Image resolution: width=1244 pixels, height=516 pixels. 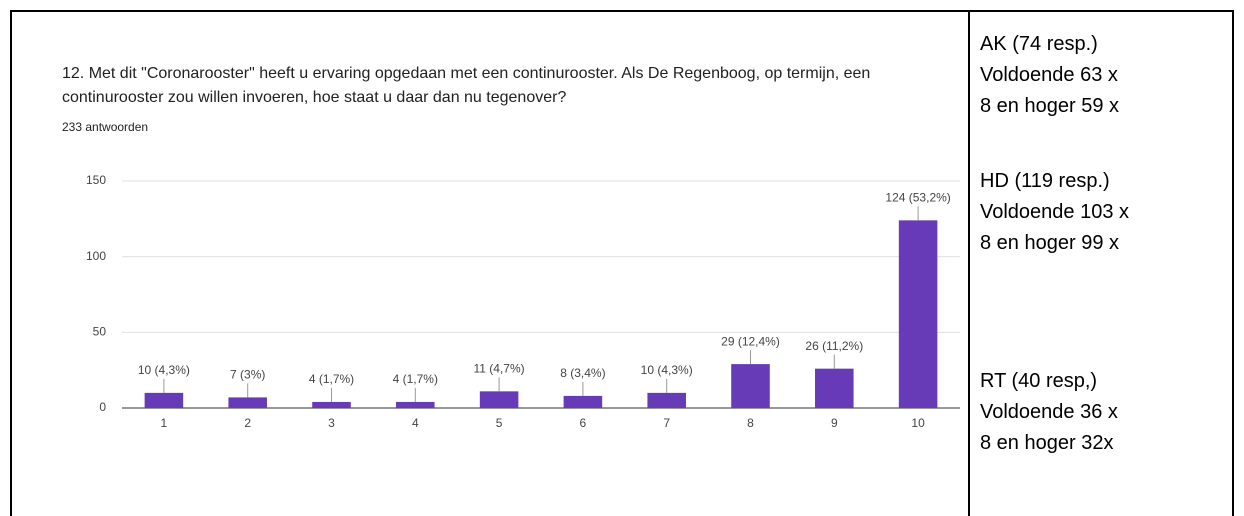 What do you see at coordinates (1049, 106) in the screenshot?
I see `side-line: 8 en hoger 59 x` at bounding box center [1049, 106].